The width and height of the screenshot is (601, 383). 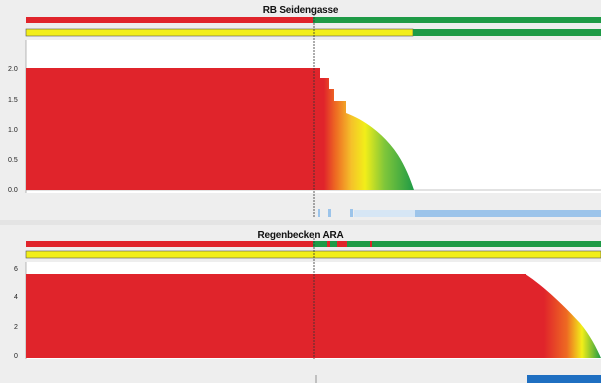 What do you see at coordinates (13, 69) in the screenshot?
I see `y-tick-label: 2.0` at bounding box center [13, 69].